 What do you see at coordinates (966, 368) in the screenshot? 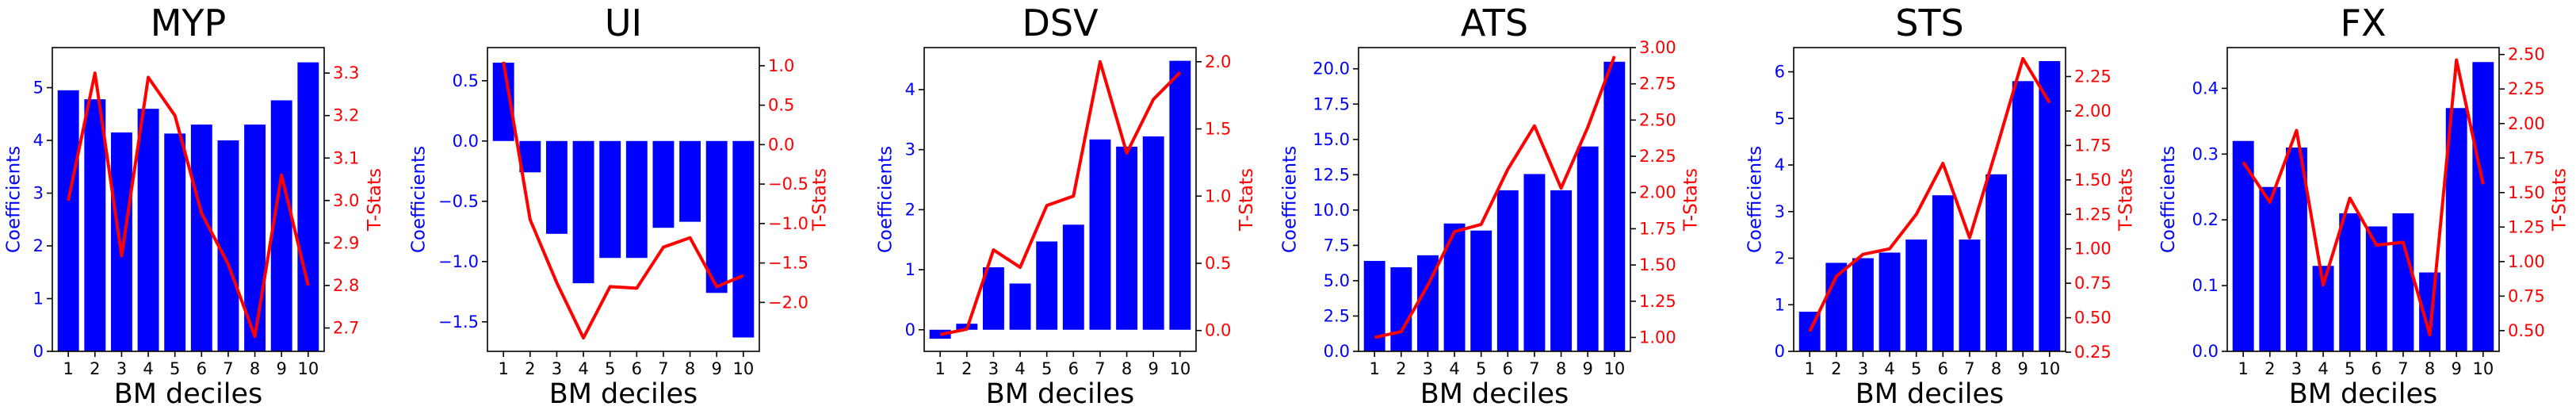
I see `x-tick-label: 2` at bounding box center [966, 368].